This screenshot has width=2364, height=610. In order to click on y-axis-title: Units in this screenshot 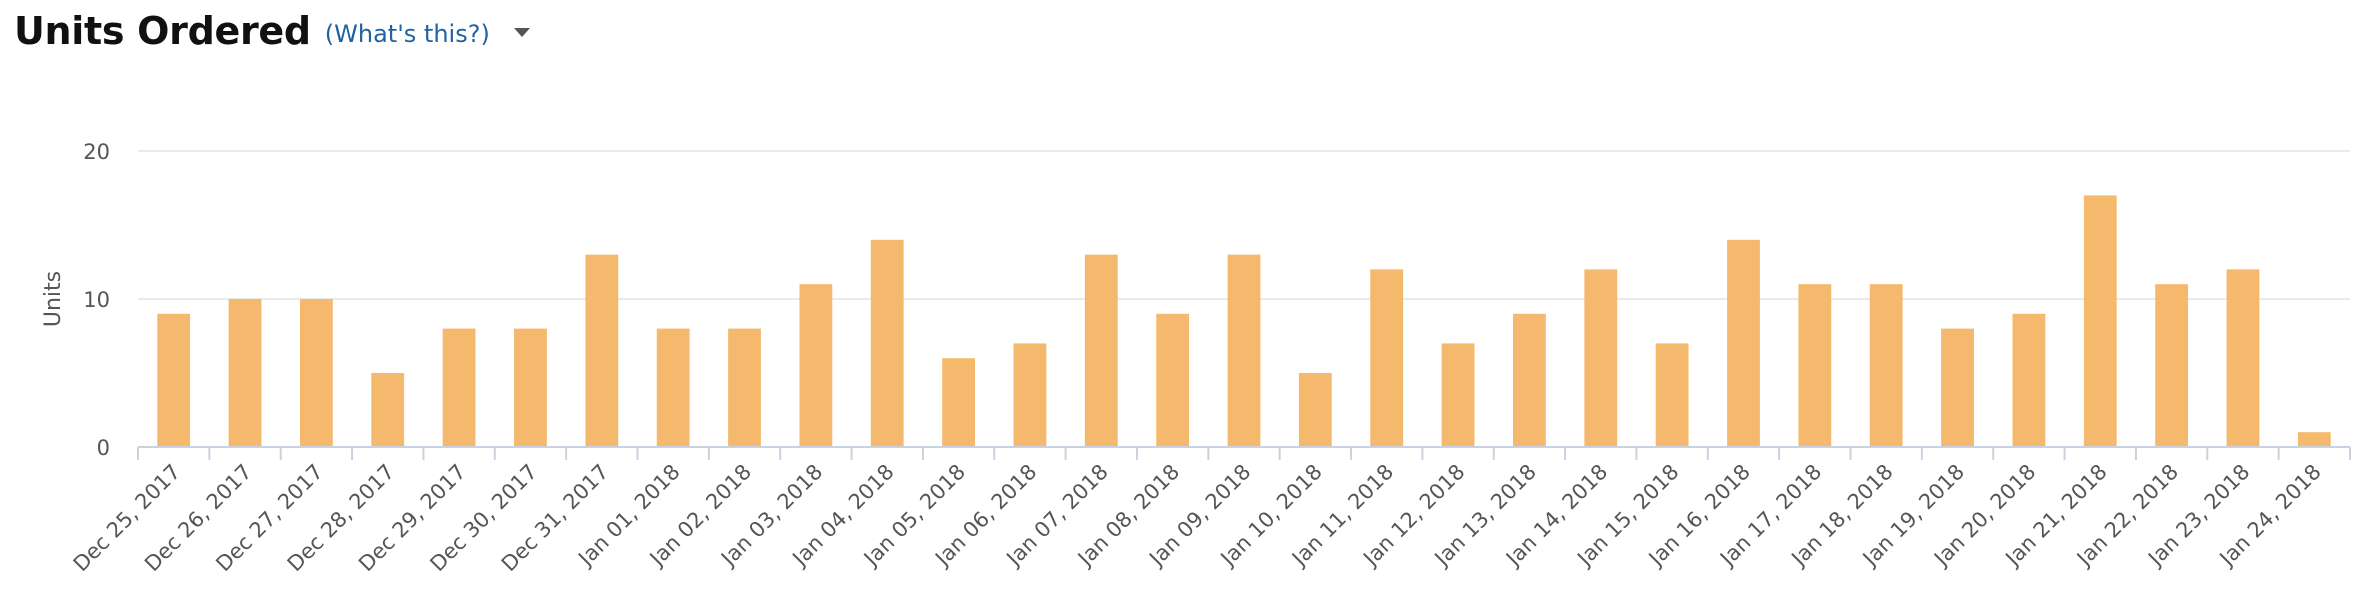, I will do `click(53, 299)`.